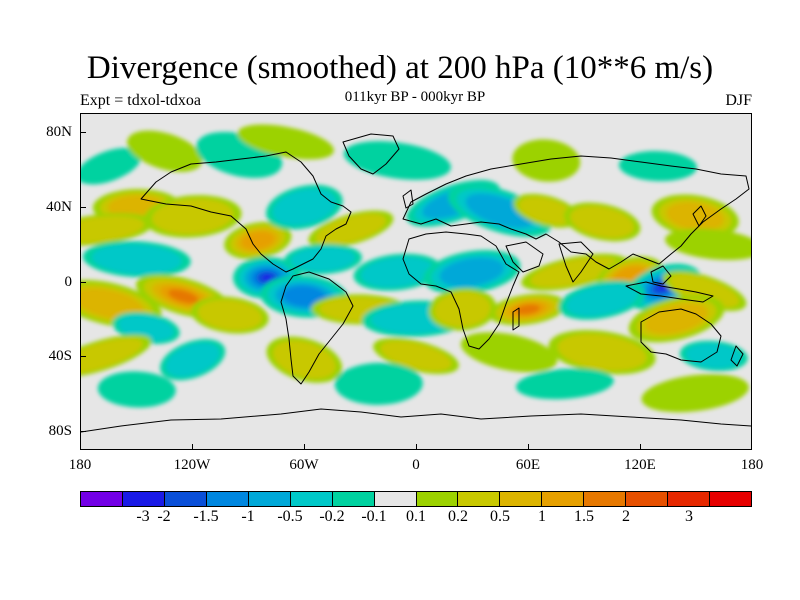 This screenshot has height=600, width=800. Describe the element at coordinates (141, 100) in the screenshot. I see `experiment-label: Expt = tdxol-tdxoa` at that location.